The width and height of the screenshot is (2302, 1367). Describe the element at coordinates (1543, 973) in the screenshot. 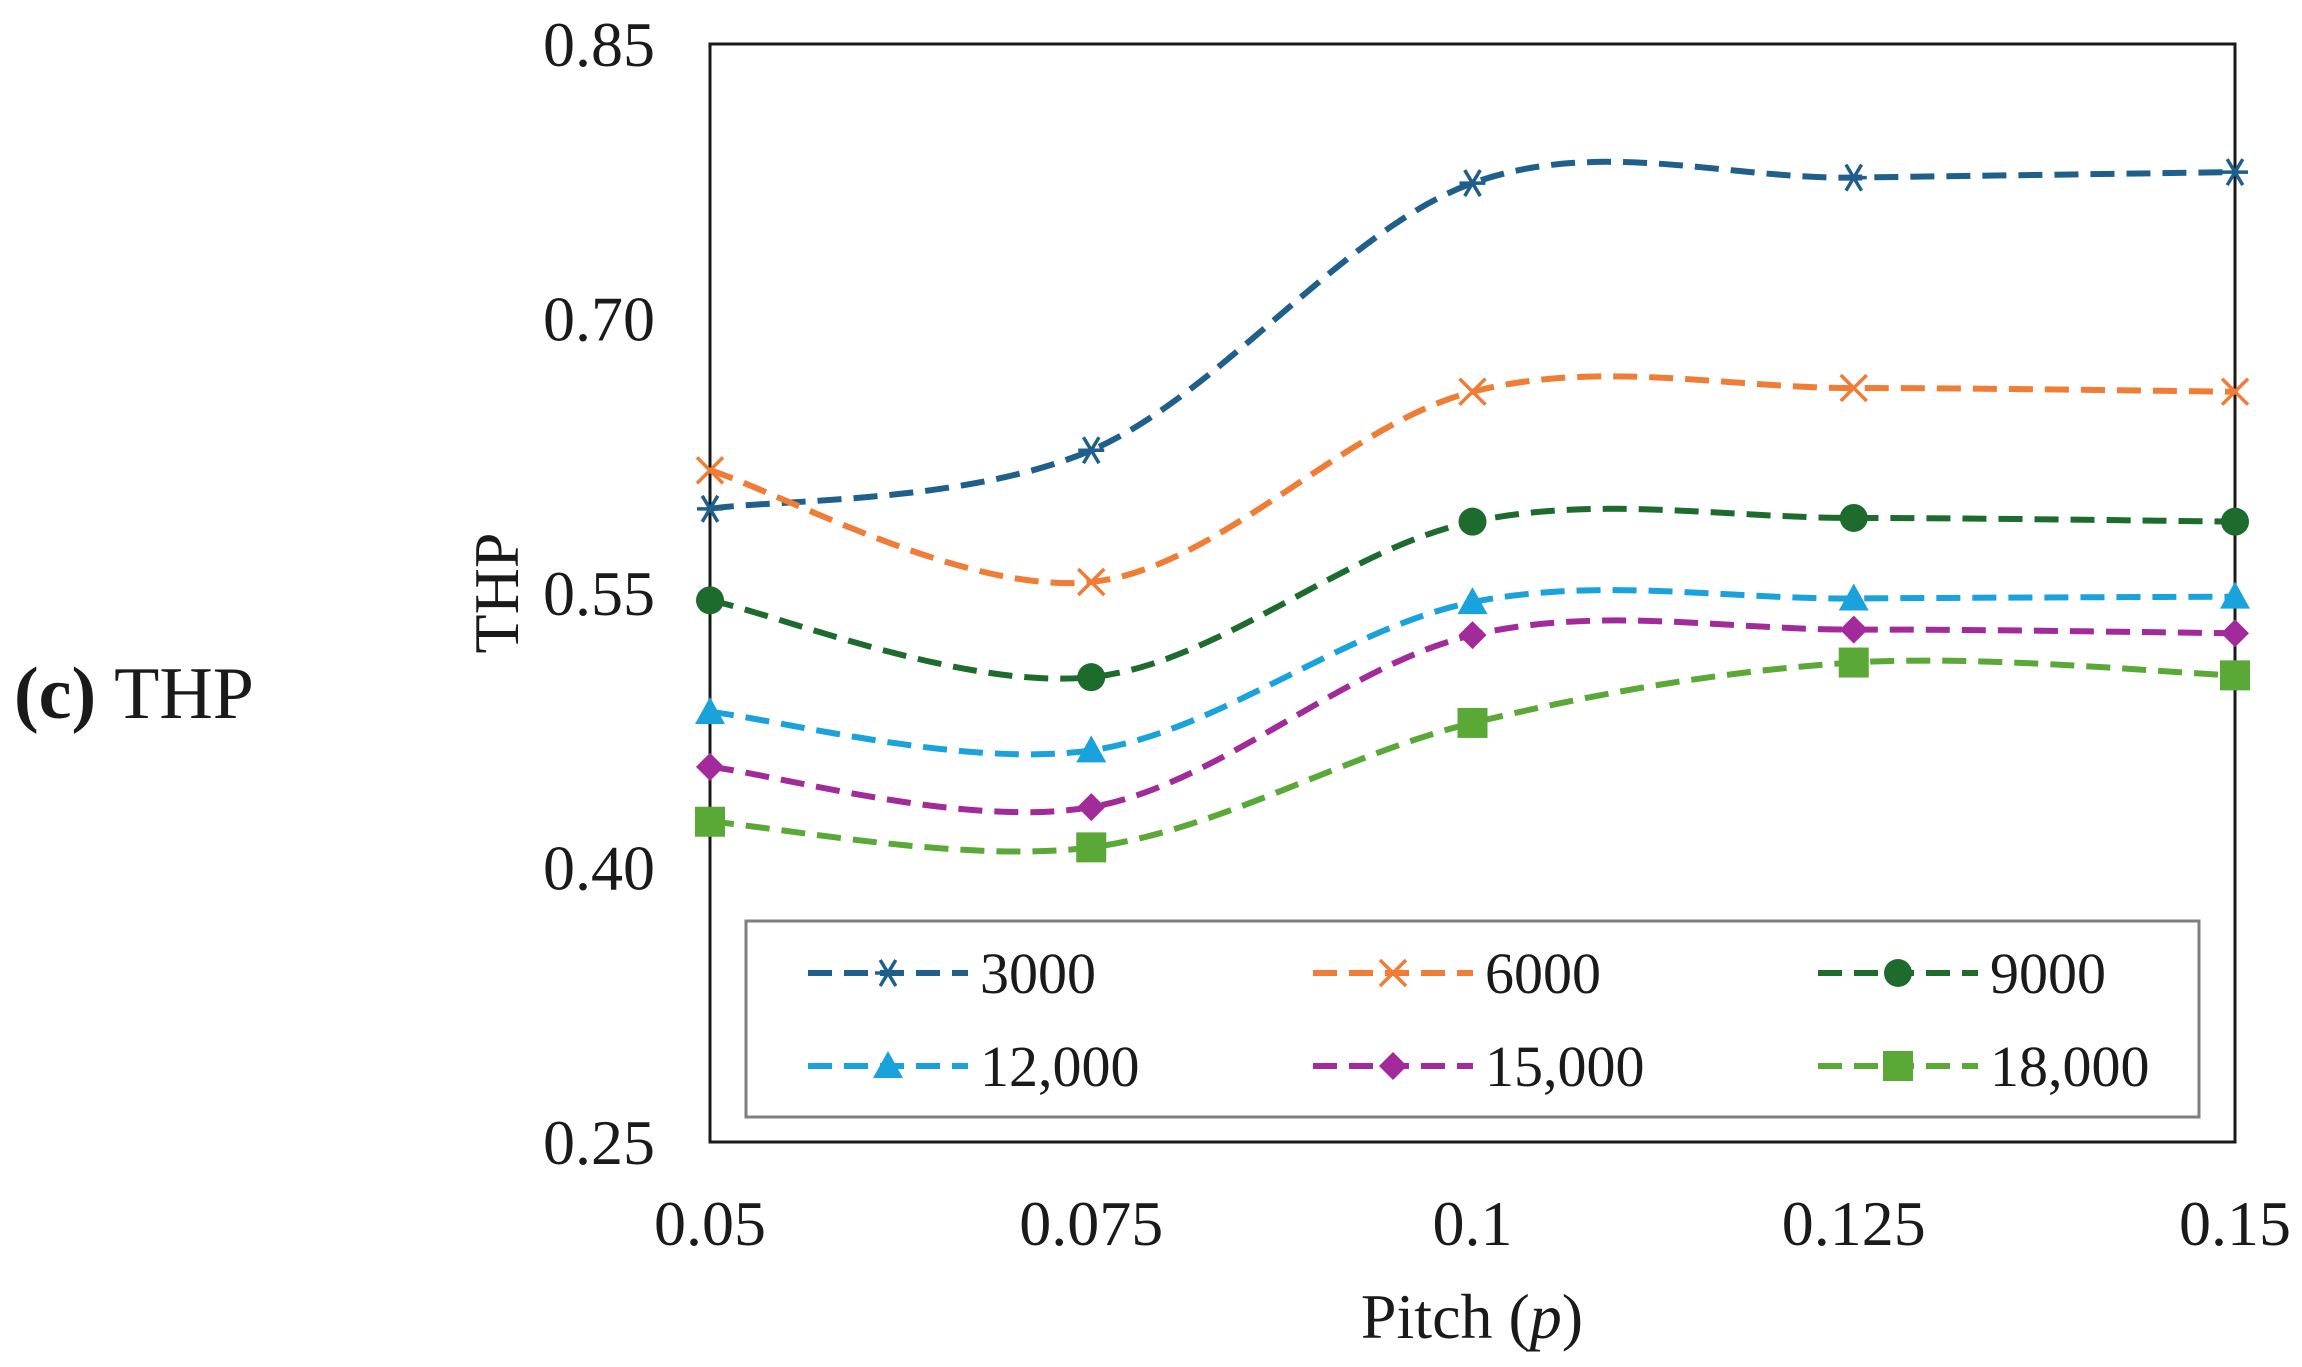

I see `legend-label: 6000` at that location.